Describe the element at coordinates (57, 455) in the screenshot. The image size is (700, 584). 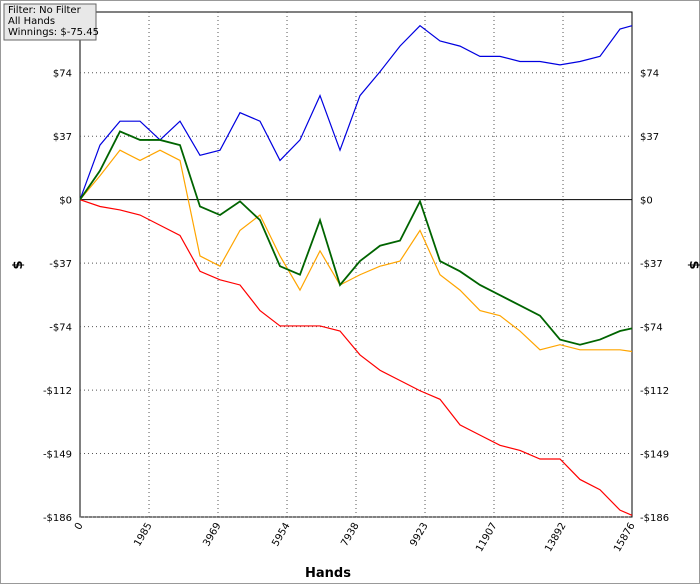
I see `y-tick-label: -$149` at that location.